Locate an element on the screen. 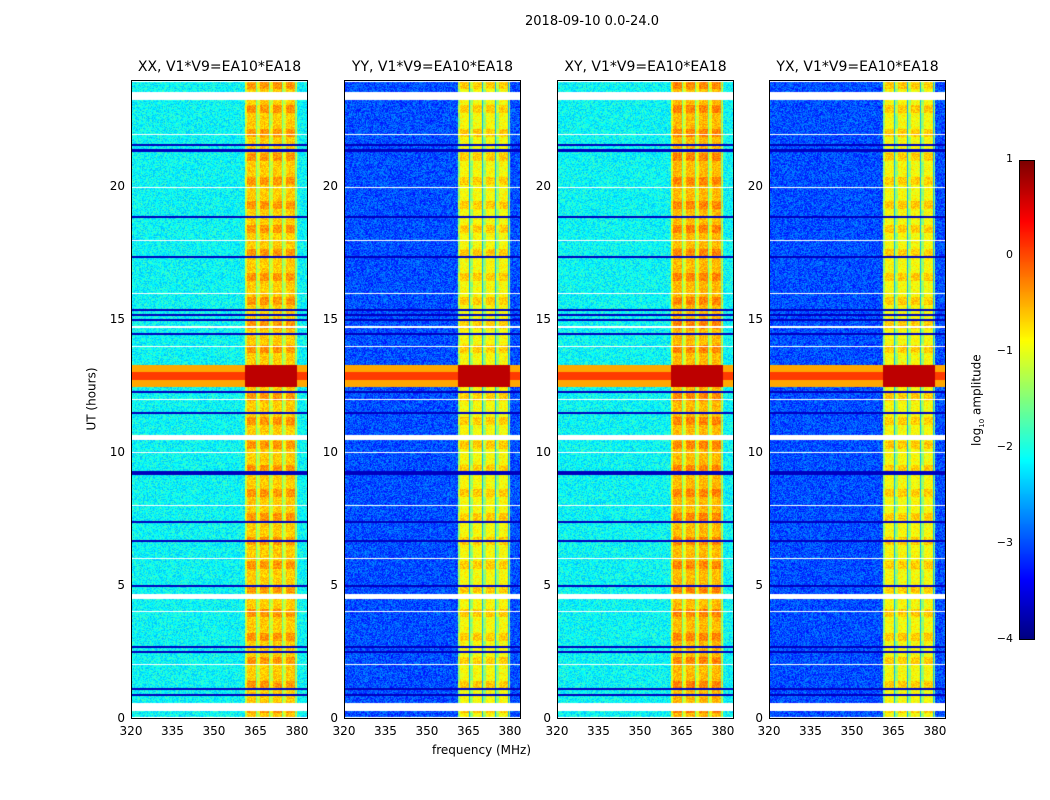  figure-suptitle: 2018-09-10 0.0-24.0 is located at coordinates (592, 21).